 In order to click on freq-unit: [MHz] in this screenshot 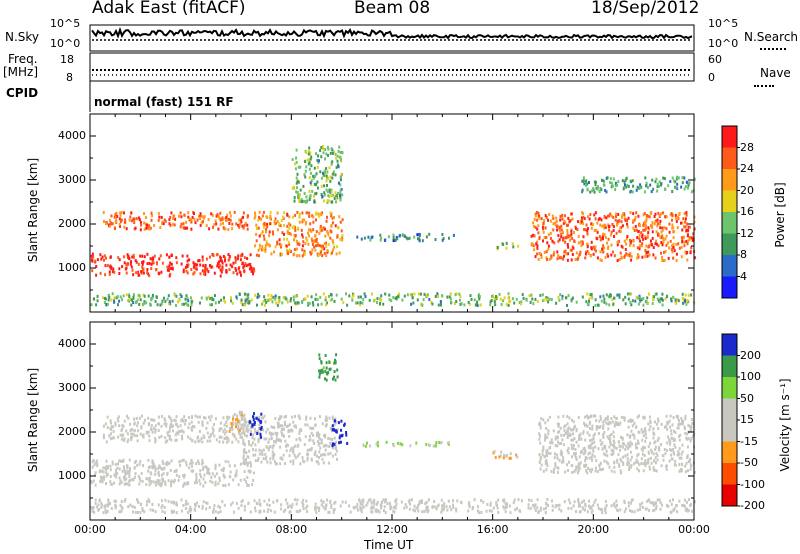, I will do `click(21, 72)`.